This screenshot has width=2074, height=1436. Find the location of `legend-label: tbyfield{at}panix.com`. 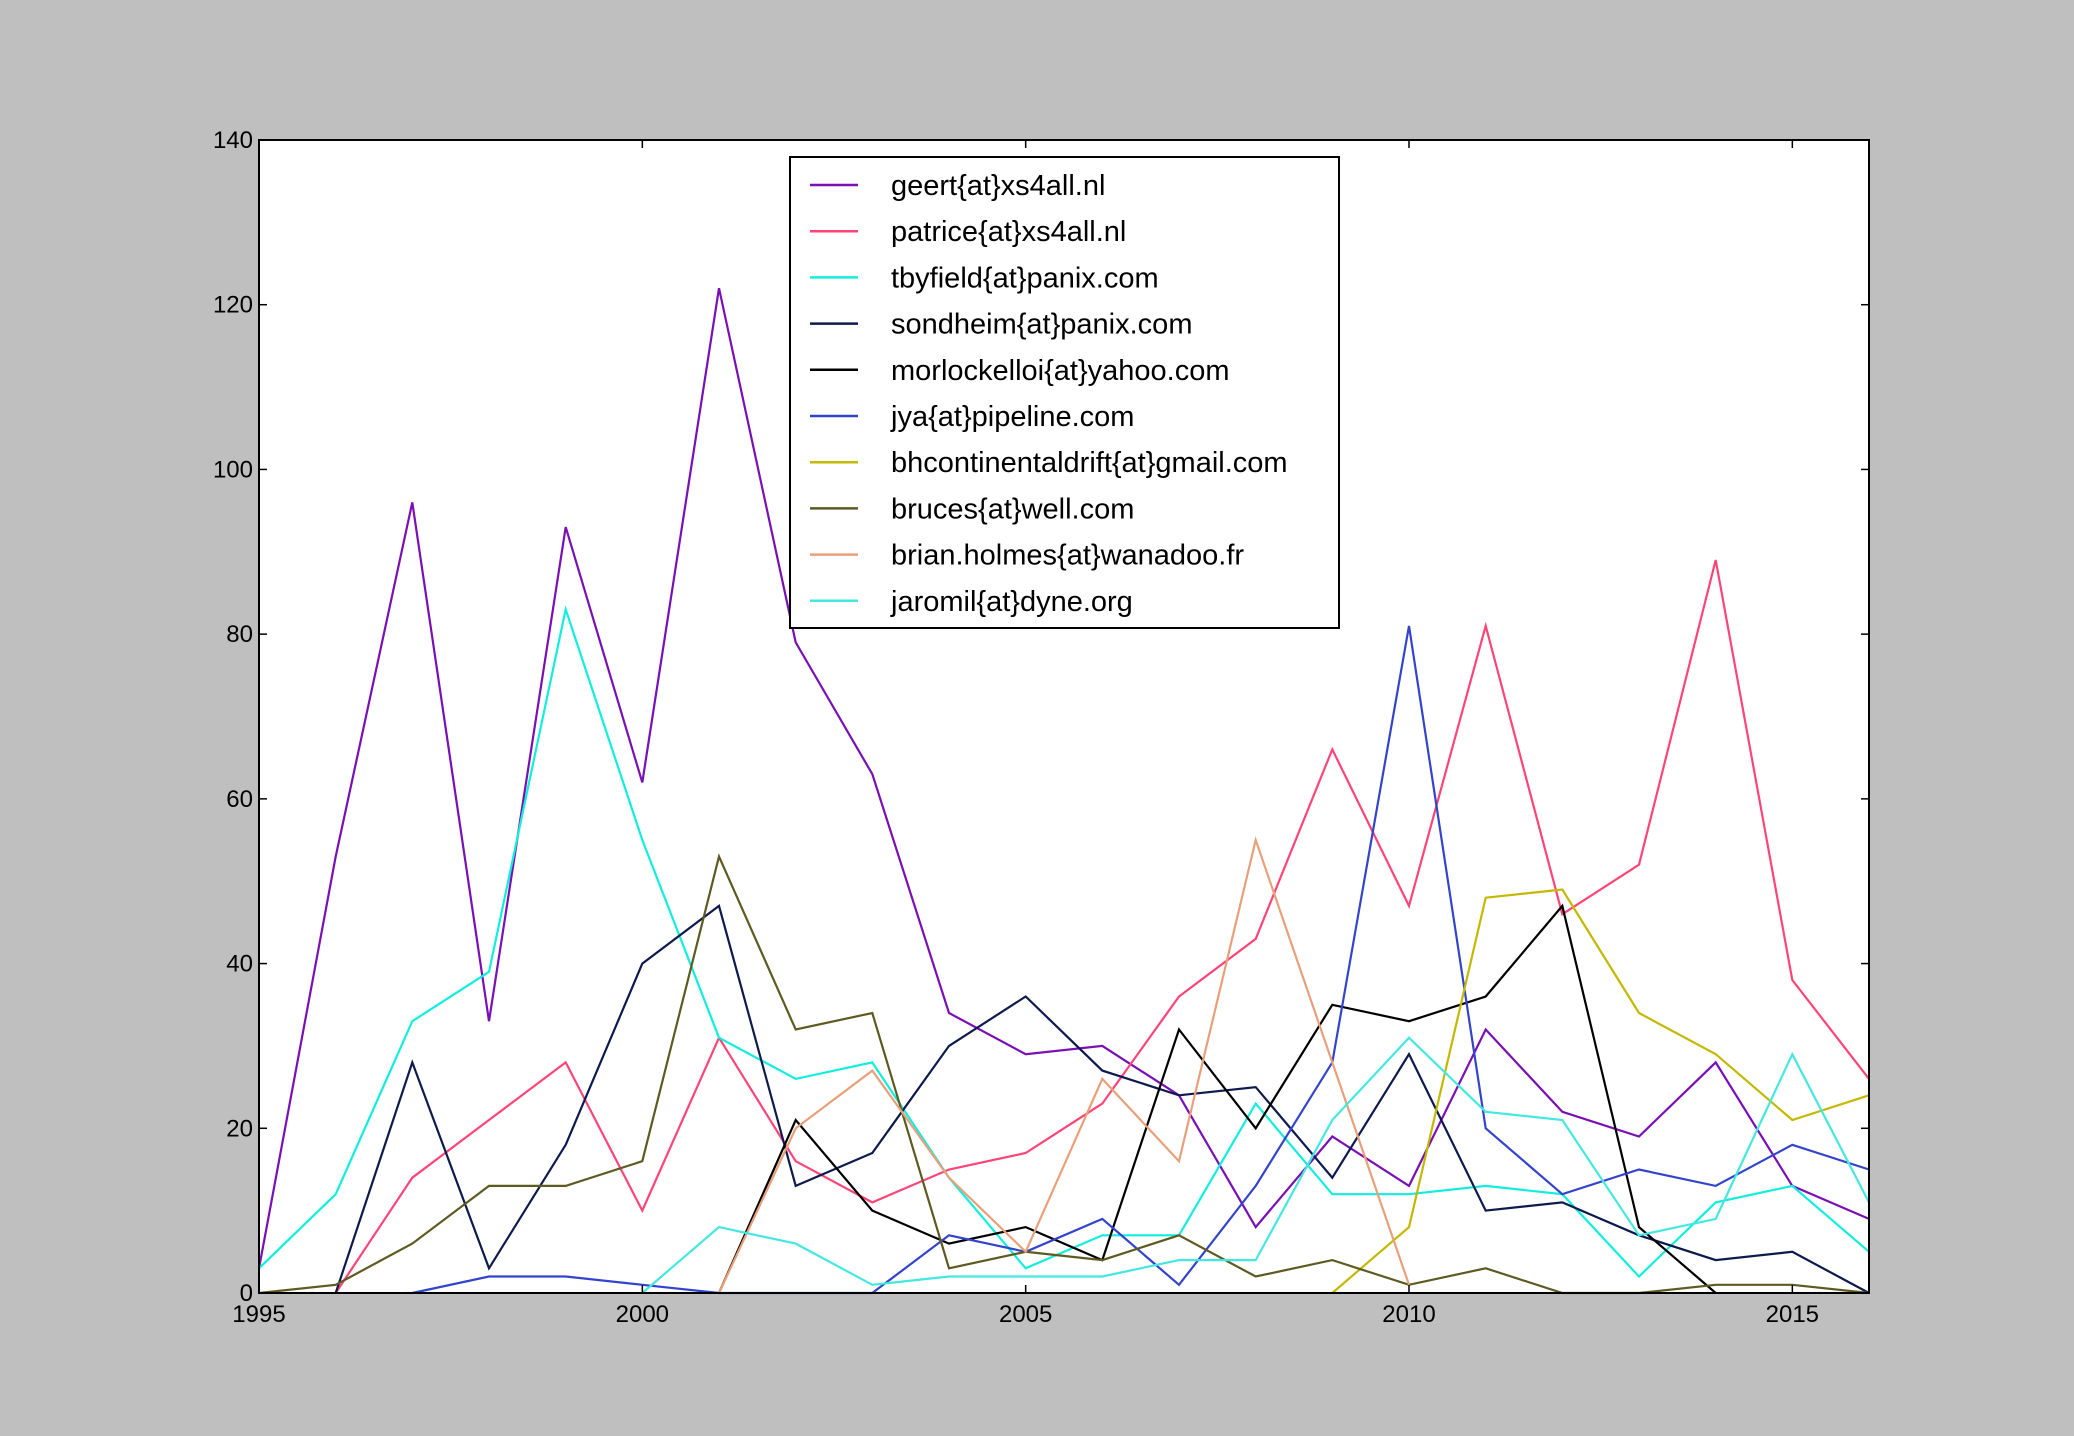

legend-label: tbyfield{at}panix.com is located at coordinates (1025, 278).